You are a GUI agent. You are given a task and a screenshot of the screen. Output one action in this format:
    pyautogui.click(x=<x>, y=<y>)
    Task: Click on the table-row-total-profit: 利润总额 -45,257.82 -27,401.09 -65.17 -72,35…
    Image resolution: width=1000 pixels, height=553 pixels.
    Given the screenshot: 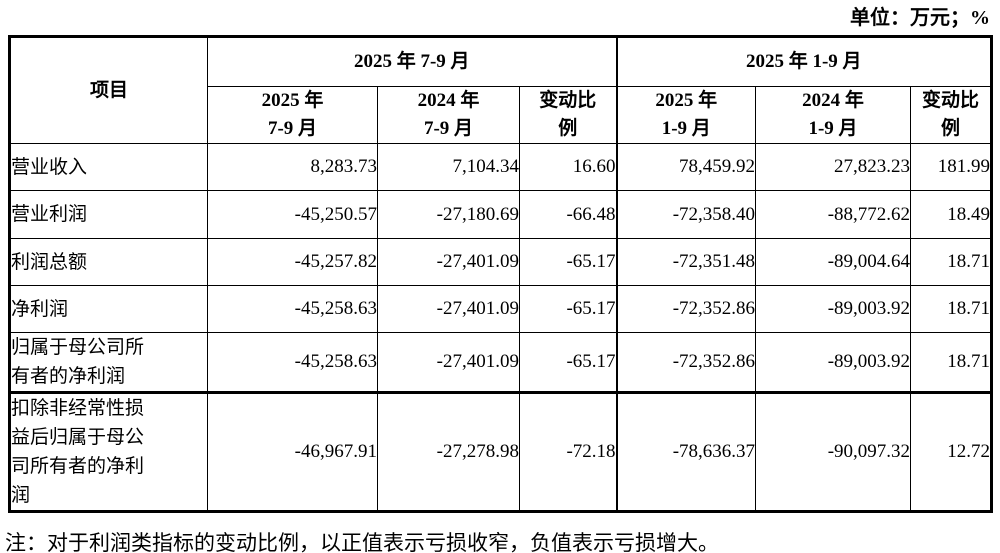 What is the action you would take?
    pyautogui.click(x=501, y=262)
    